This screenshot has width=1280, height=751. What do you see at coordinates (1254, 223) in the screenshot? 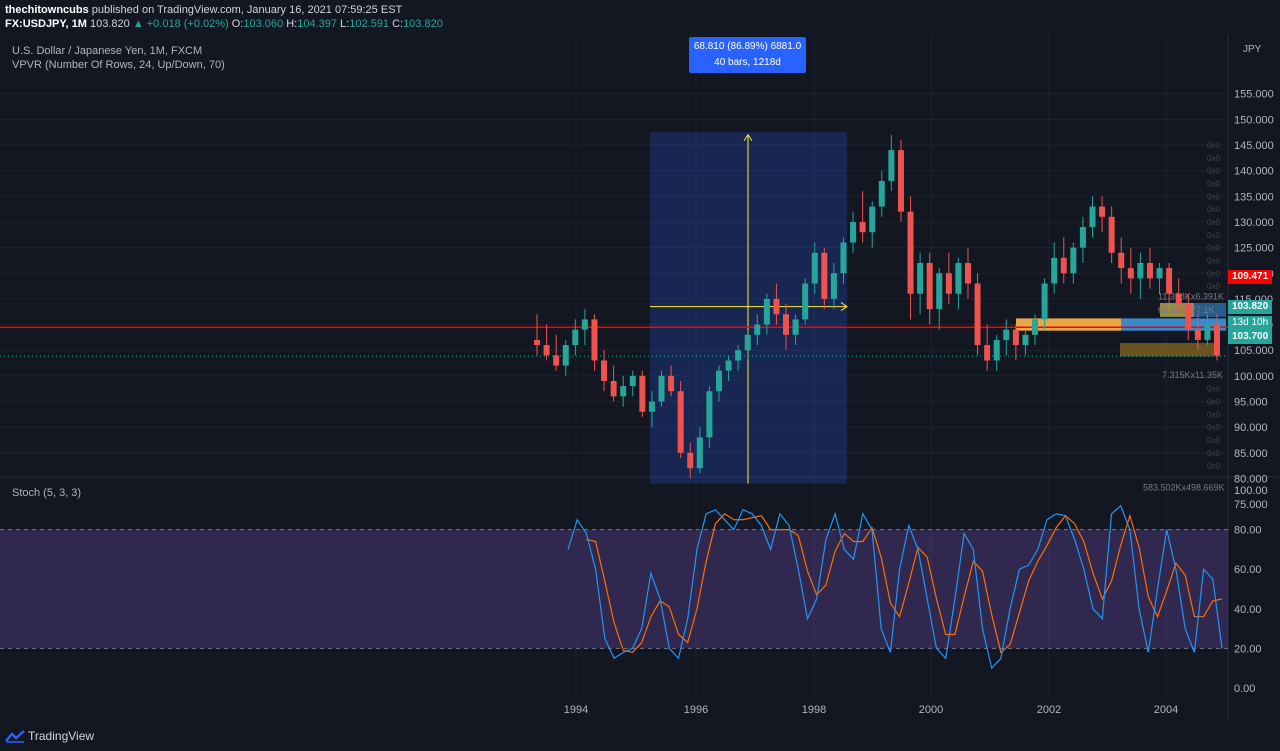
I see `price-tick-label: 130.000` at bounding box center [1254, 223].